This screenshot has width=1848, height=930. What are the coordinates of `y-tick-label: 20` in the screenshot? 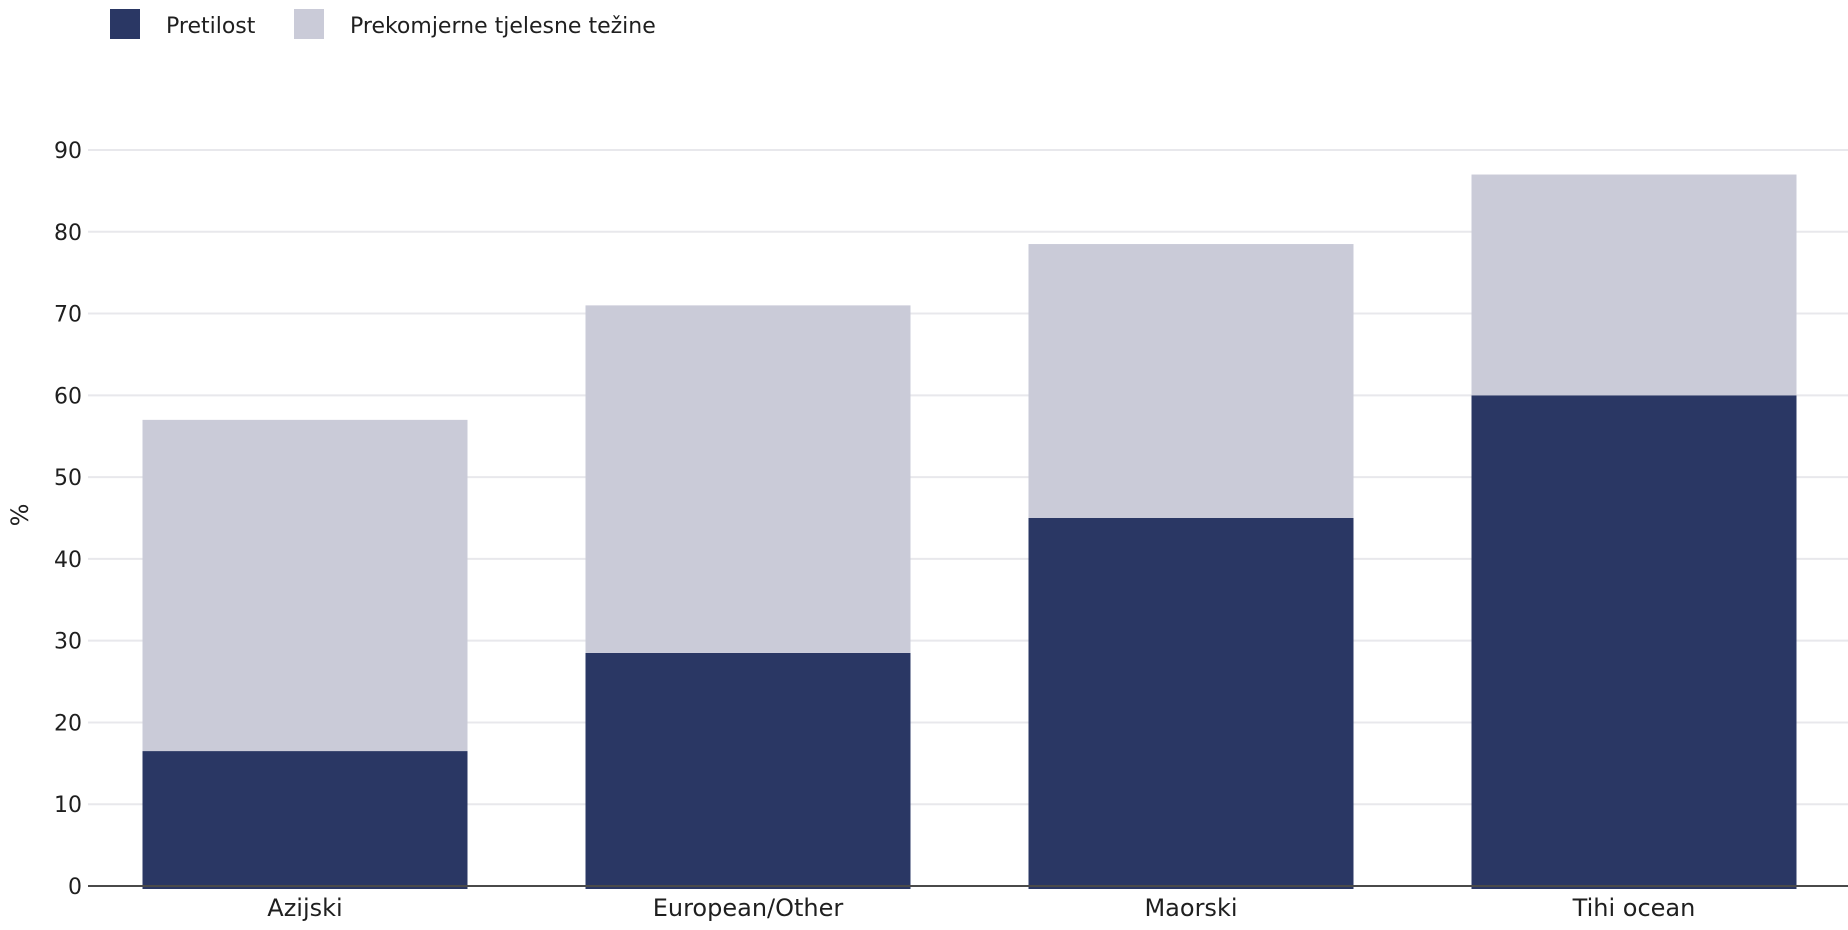 It's located at (68, 723).